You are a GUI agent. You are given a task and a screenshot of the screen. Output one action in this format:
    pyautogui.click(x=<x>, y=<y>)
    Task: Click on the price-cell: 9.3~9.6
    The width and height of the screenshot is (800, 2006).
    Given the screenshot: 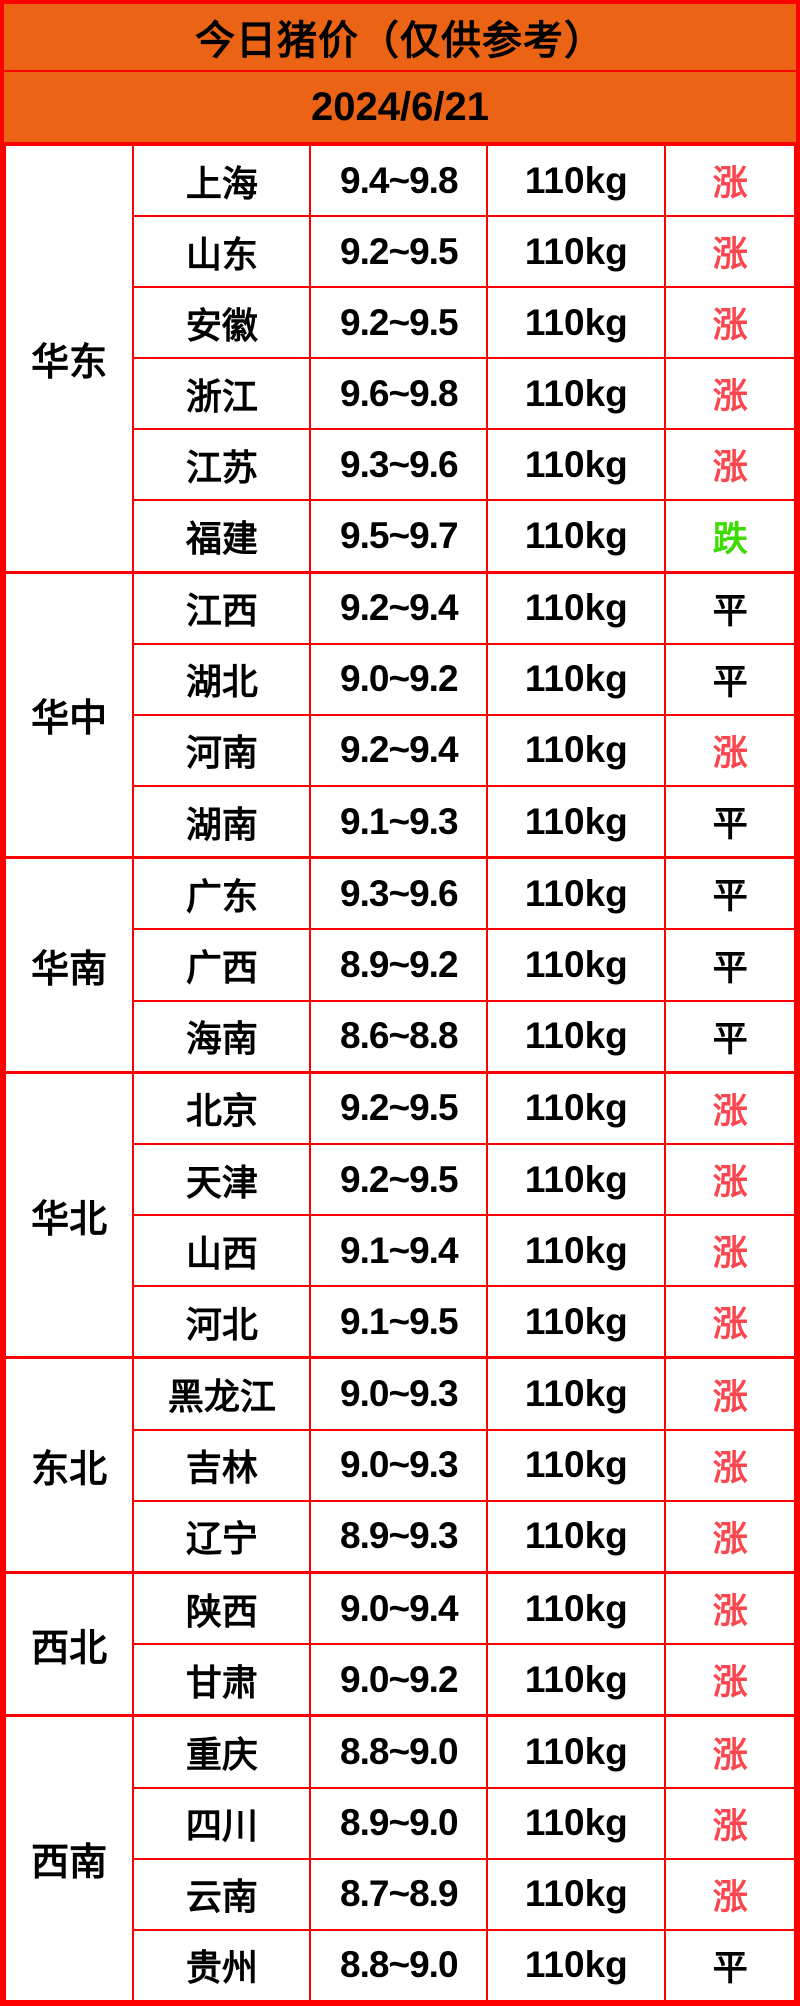 What is the action you would take?
    pyautogui.click(x=399, y=893)
    